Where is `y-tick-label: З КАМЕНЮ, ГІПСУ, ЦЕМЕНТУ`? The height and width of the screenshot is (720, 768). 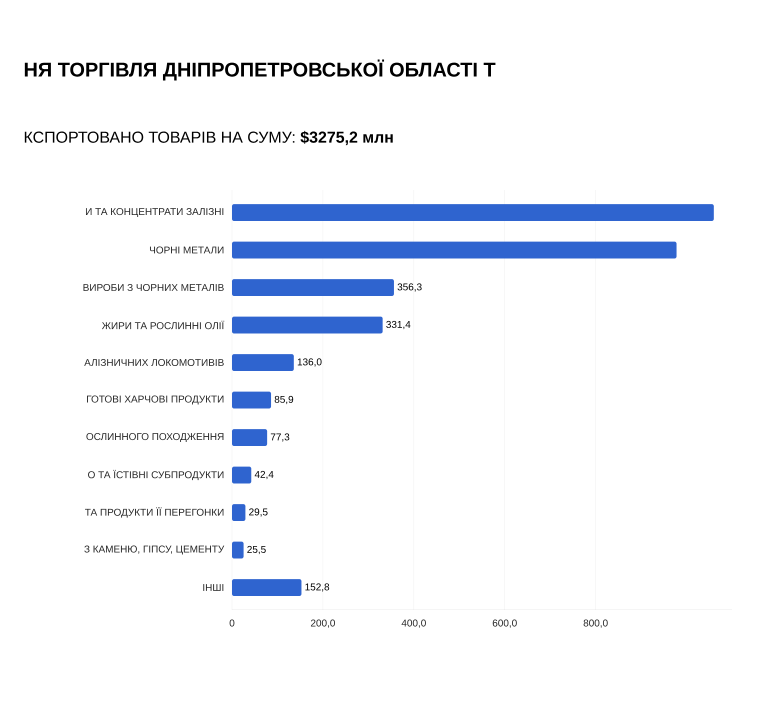 y-tick-label: З КАМЕНЮ, ГІПСУ, ЦЕМЕНТУ is located at coordinates (154, 550).